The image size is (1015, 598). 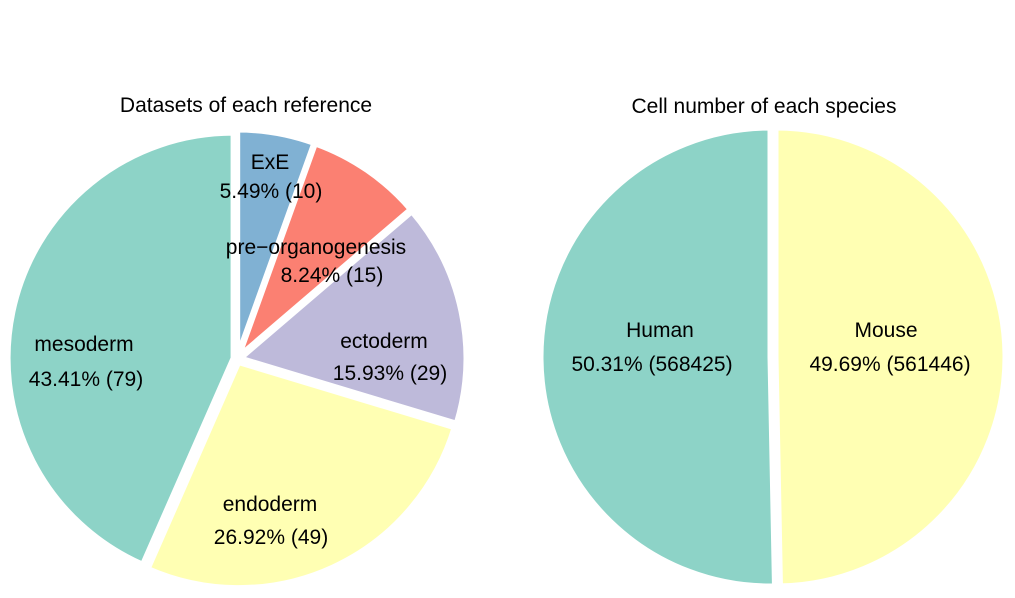 I want to click on slice-value-exe: 5.49% (10), so click(x=271, y=191).